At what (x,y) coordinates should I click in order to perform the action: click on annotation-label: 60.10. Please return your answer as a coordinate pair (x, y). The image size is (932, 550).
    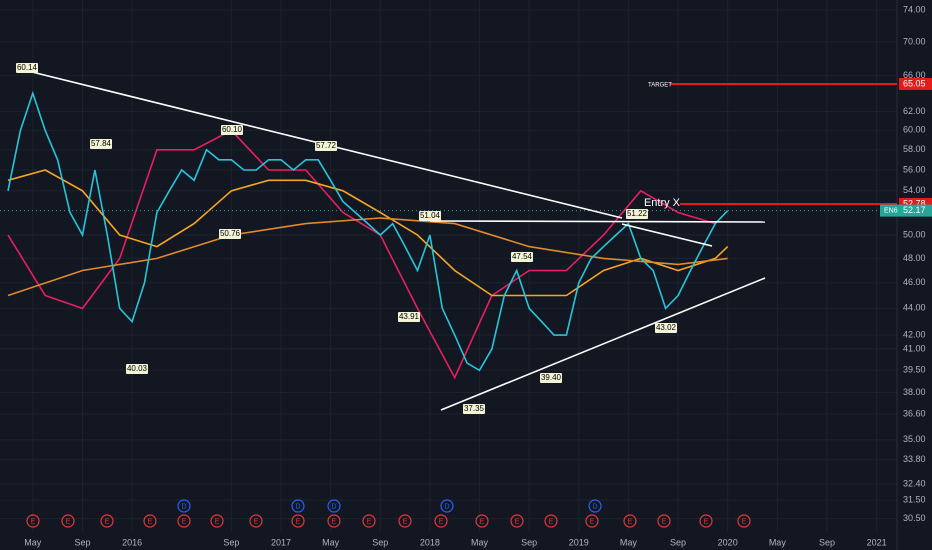
    Looking at the image, I should click on (232, 129).